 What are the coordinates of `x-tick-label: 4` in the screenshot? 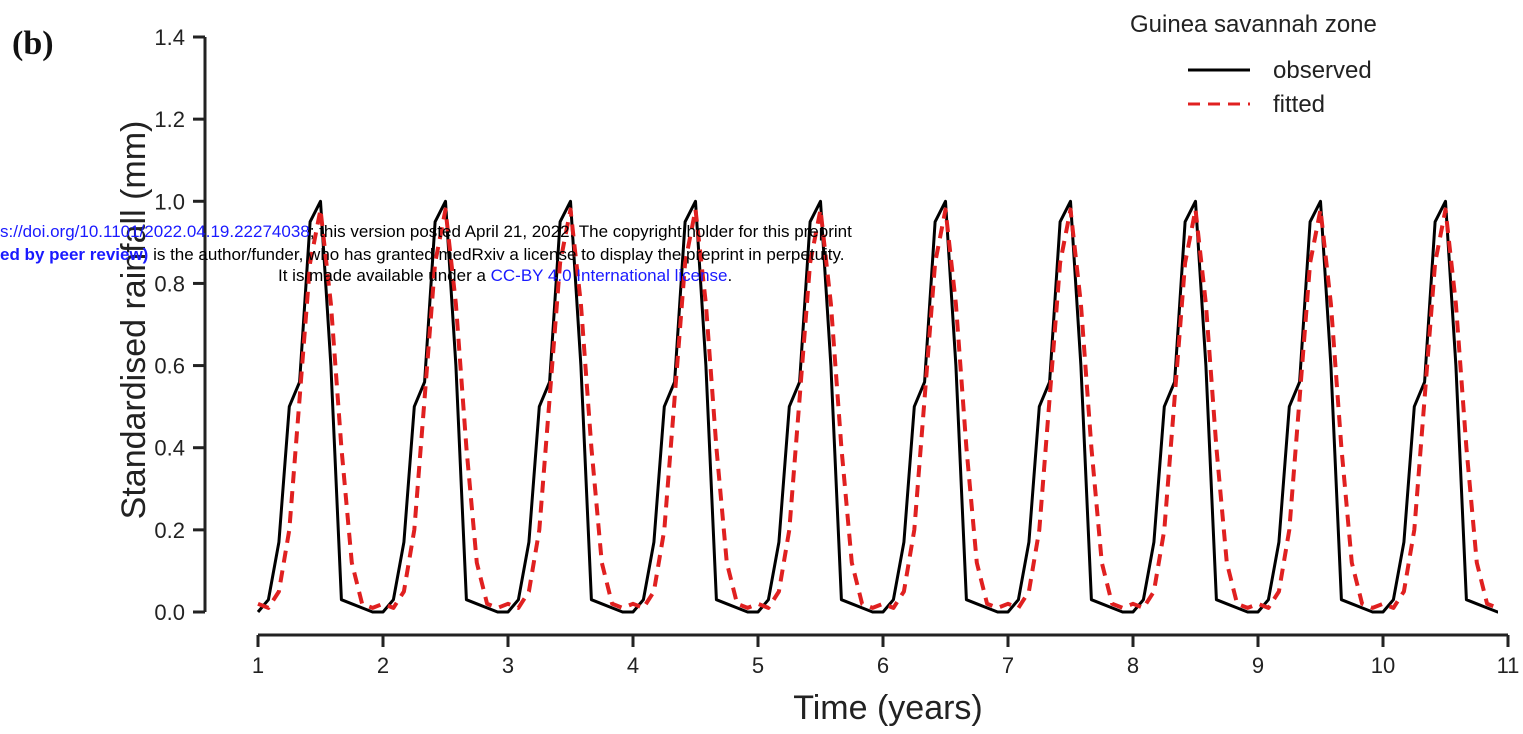 It's located at (633, 665).